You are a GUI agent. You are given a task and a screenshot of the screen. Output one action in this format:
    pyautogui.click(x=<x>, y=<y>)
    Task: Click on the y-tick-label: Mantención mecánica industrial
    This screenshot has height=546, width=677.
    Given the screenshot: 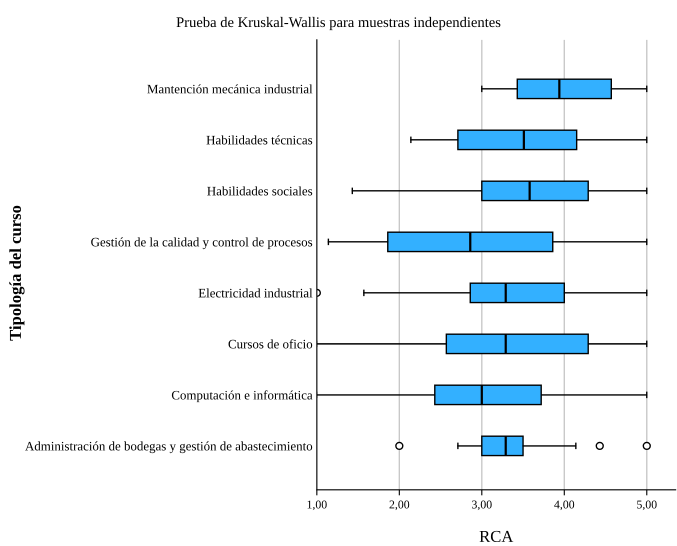 What is the action you would take?
    pyautogui.click(x=229, y=89)
    